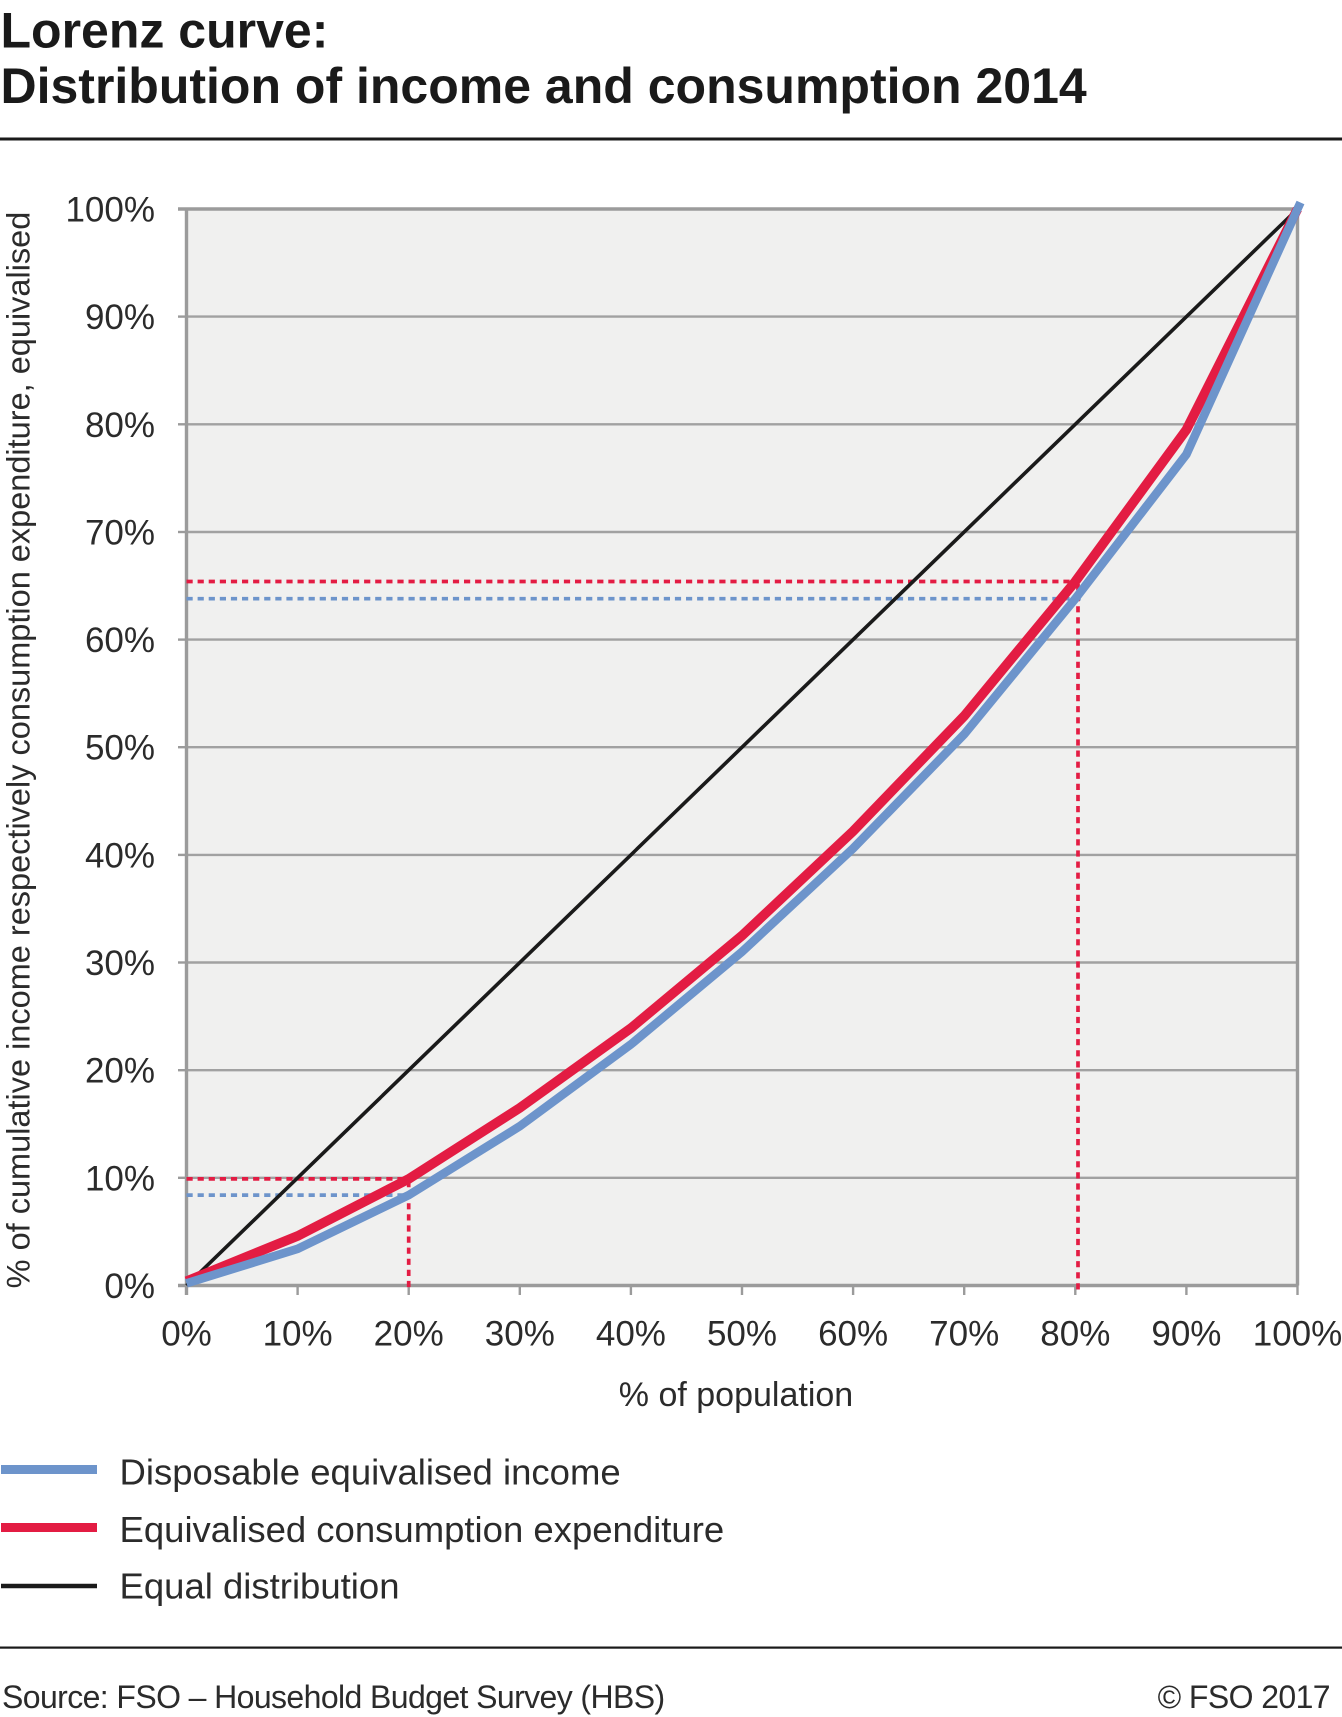  Describe the element at coordinates (736, 1395) in the screenshot. I see `svg-text: % of population` at that location.